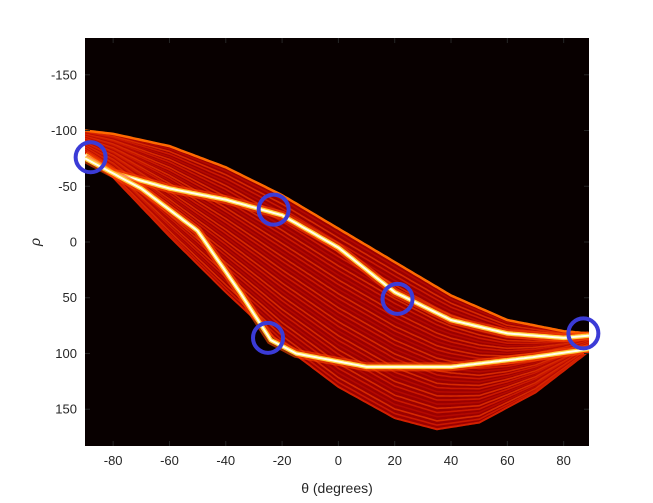 Image resolution: width=653 pixels, height=503 pixels. I want to click on y-tick-label: 150, so click(66, 409).